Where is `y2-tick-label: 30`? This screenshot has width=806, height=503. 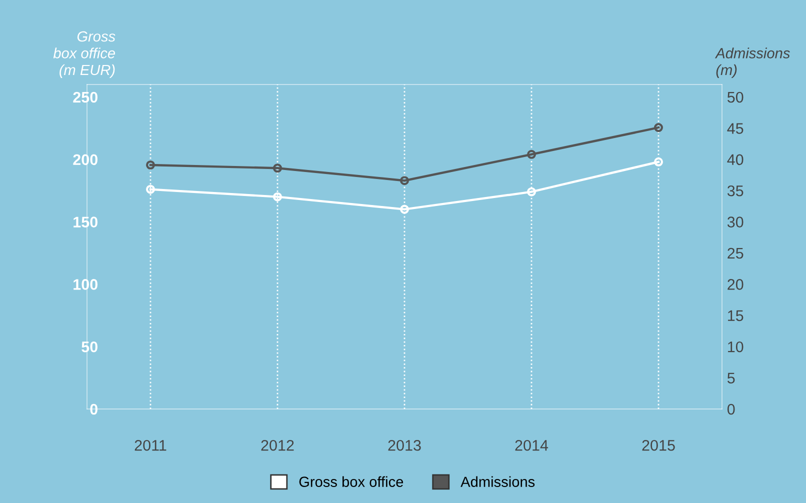 y2-tick-label: 30 is located at coordinates (735, 222).